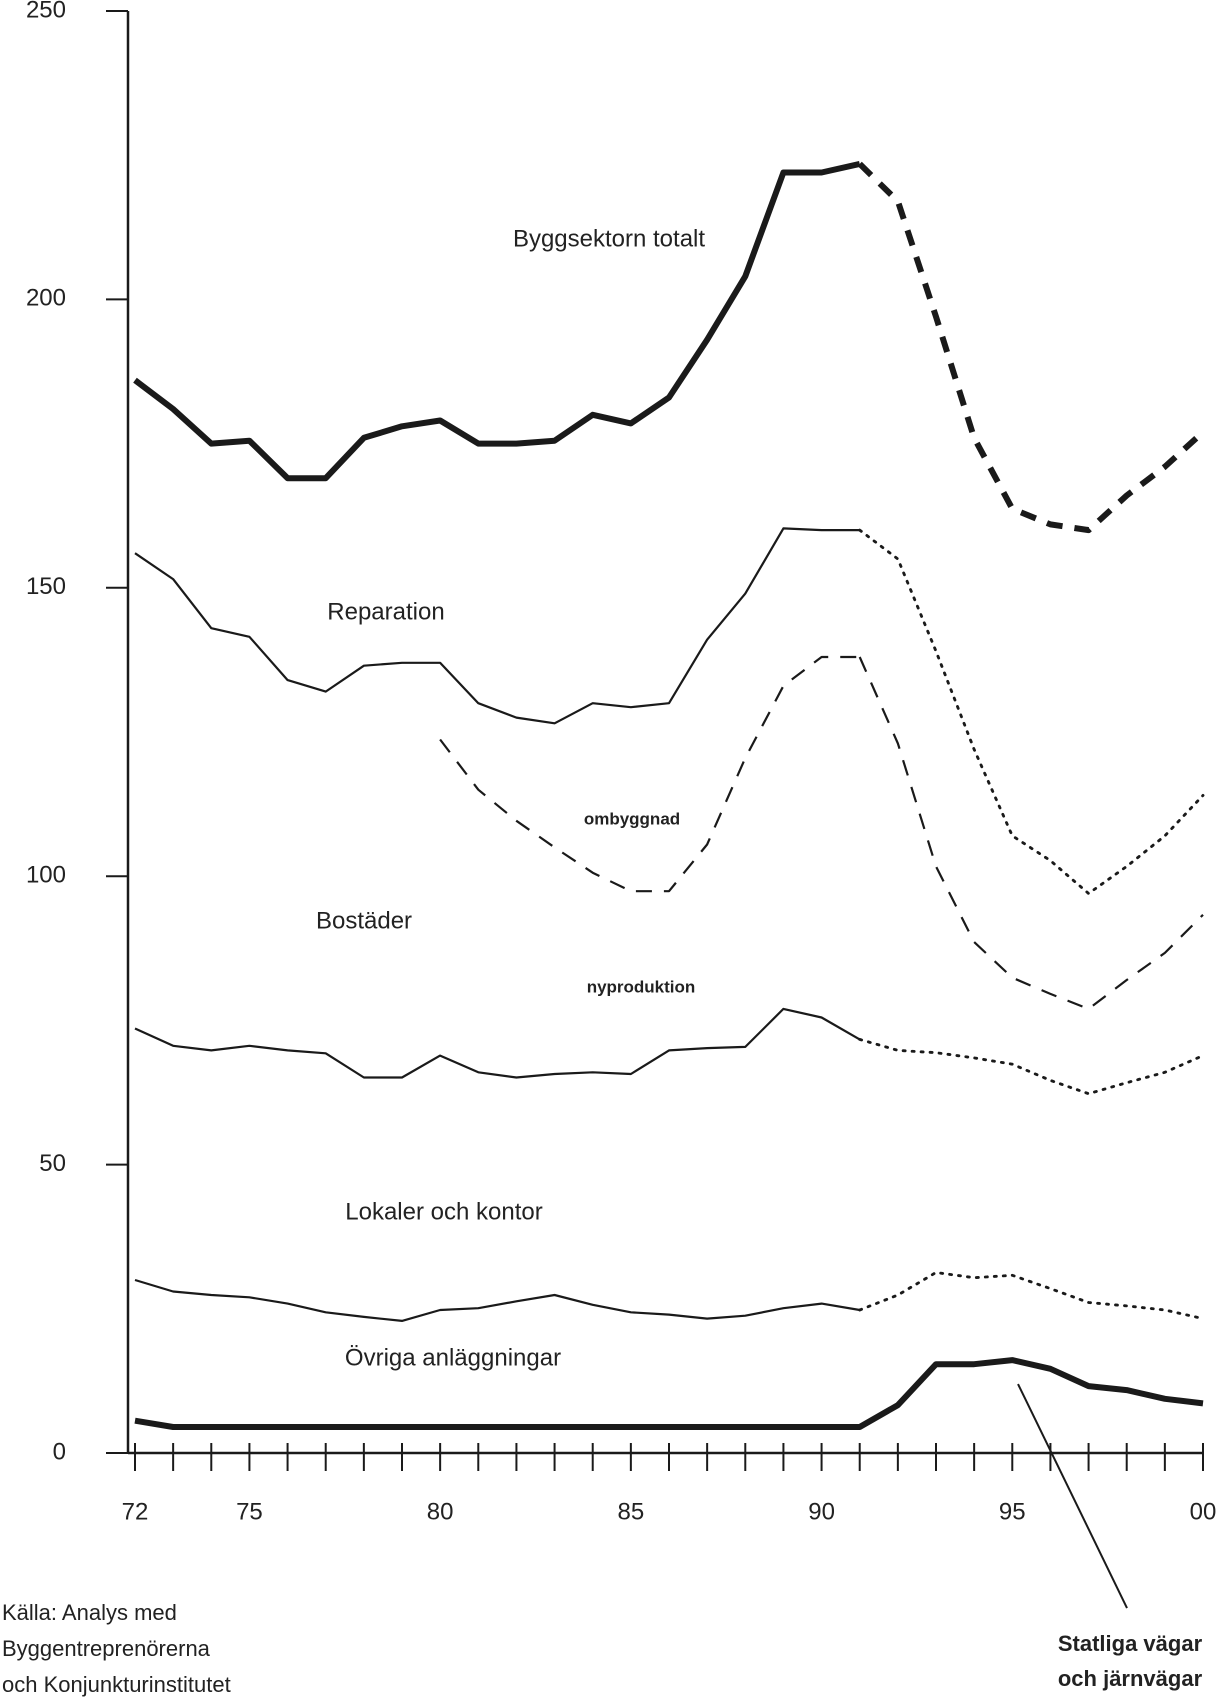 The image size is (1219, 1697). Describe the element at coordinates (631, 1511) in the screenshot. I see `x-tick-label: 85` at that location.